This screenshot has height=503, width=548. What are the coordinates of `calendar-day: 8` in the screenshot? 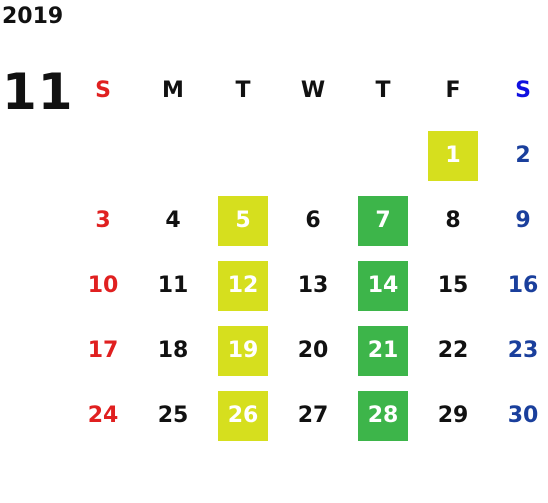 It's located at (453, 220).